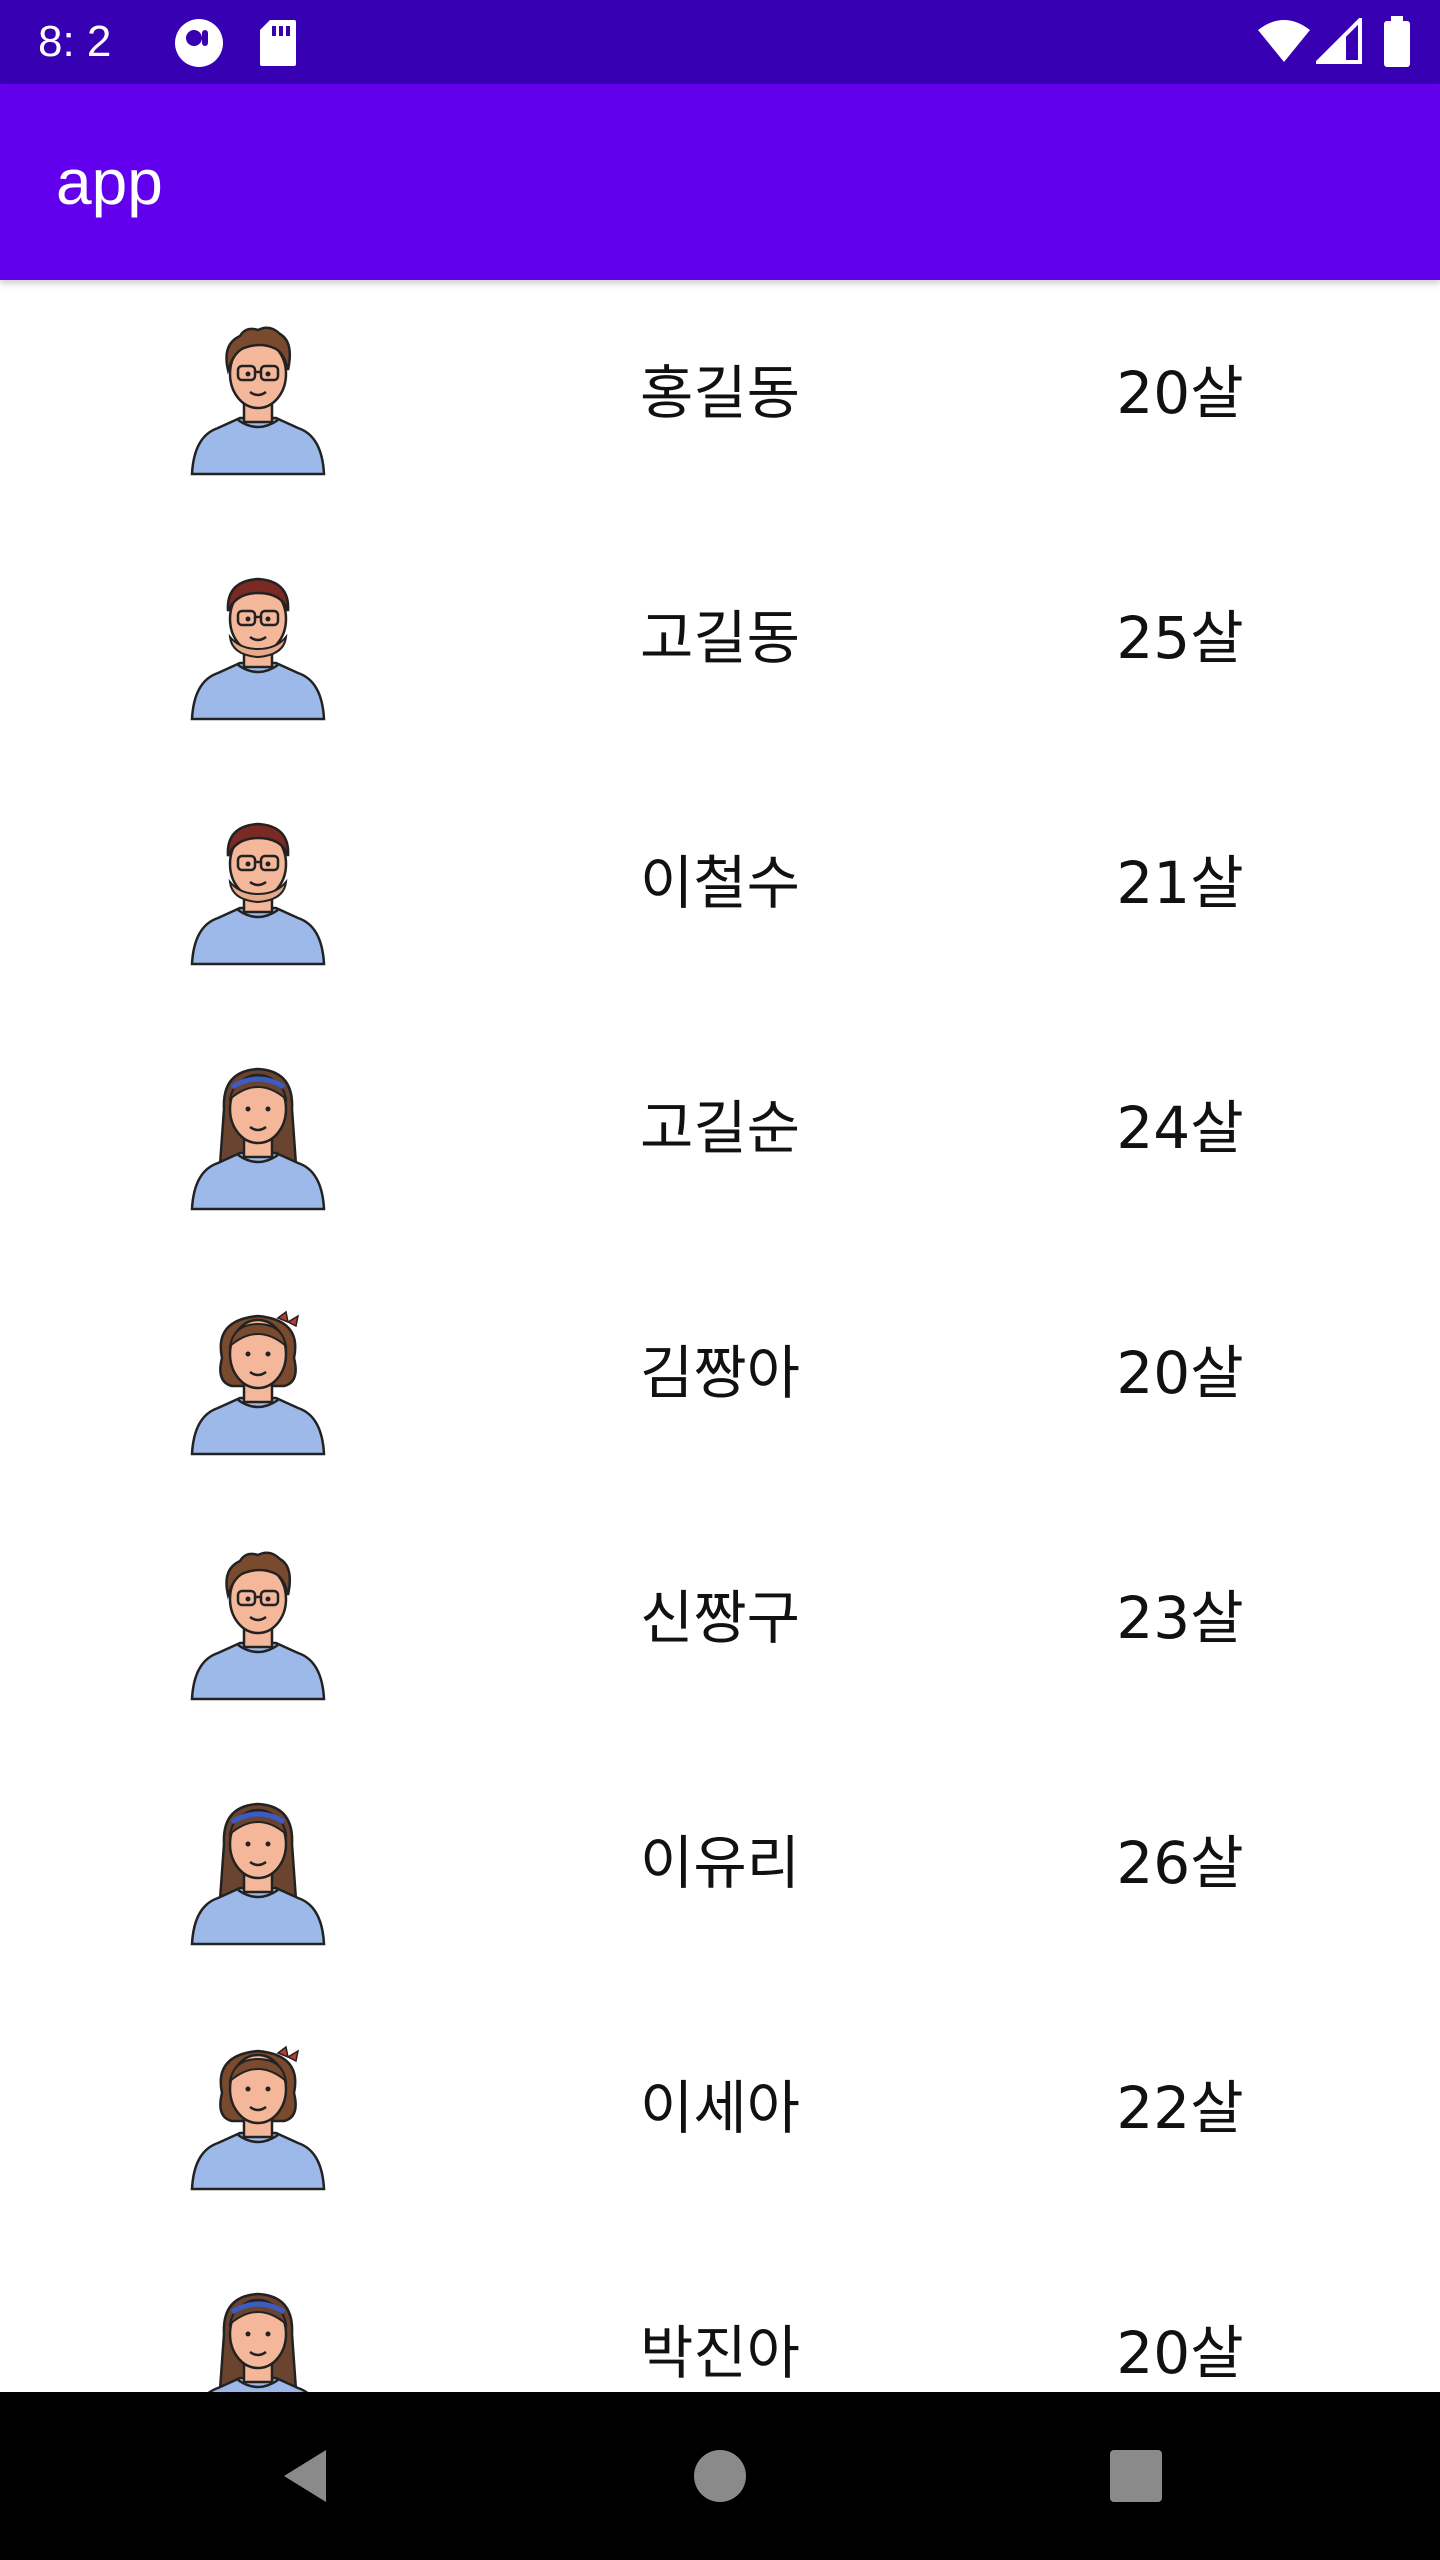 This screenshot has width=1440, height=2560. I want to click on person-name: 이세아, so click(720, 2108).